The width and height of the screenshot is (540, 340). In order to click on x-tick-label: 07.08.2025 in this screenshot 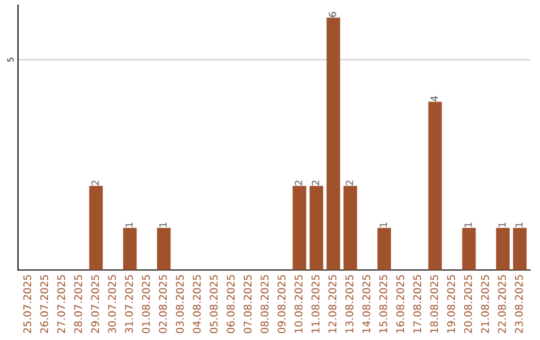, I will do `click(248, 304)`.